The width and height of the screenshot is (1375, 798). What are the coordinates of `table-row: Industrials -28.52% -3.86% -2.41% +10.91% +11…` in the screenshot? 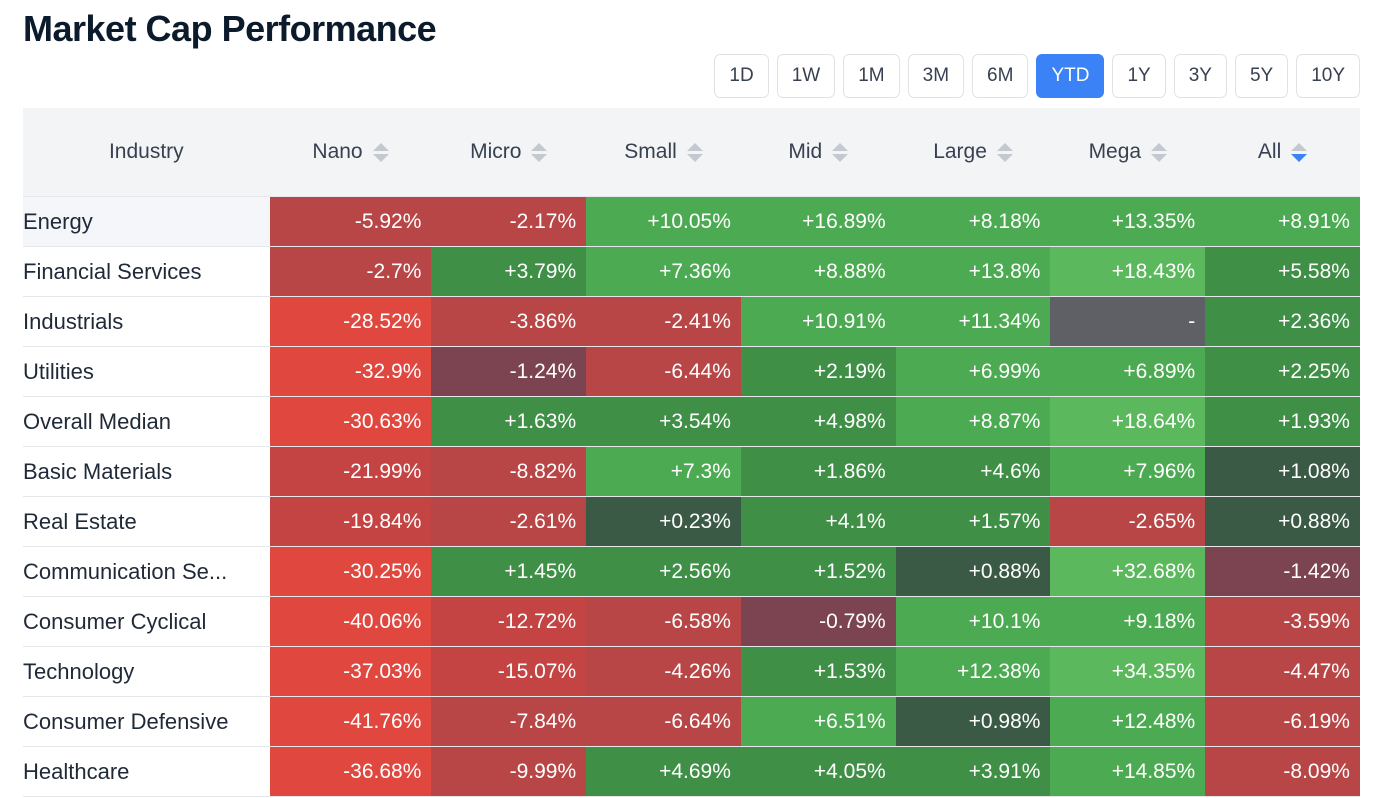 It's located at (691, 322).